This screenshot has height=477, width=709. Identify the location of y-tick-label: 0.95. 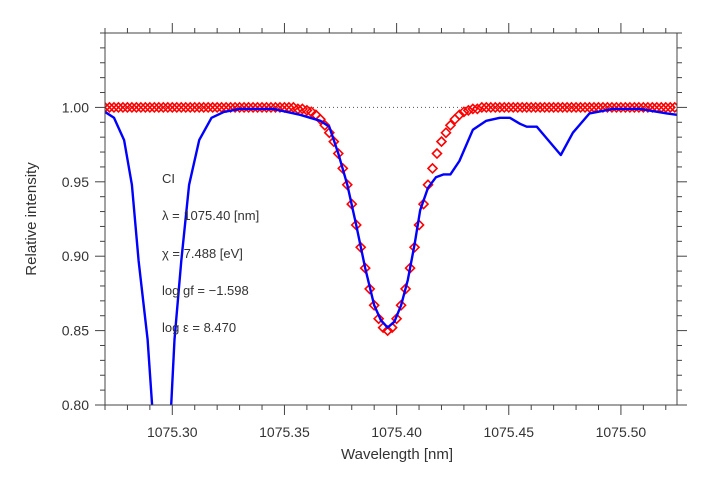
(75, 182).